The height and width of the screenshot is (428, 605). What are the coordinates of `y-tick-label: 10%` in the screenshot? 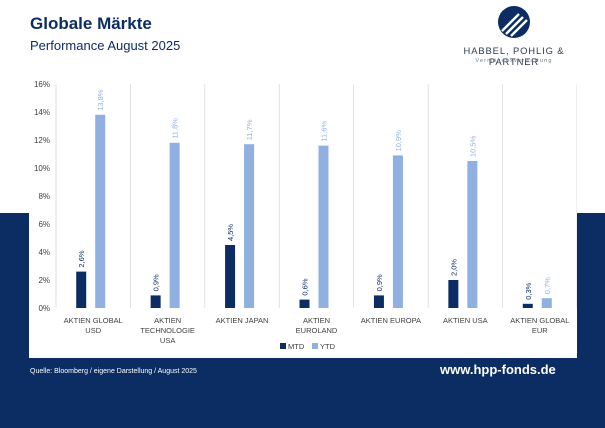 It's located at (42, 168).